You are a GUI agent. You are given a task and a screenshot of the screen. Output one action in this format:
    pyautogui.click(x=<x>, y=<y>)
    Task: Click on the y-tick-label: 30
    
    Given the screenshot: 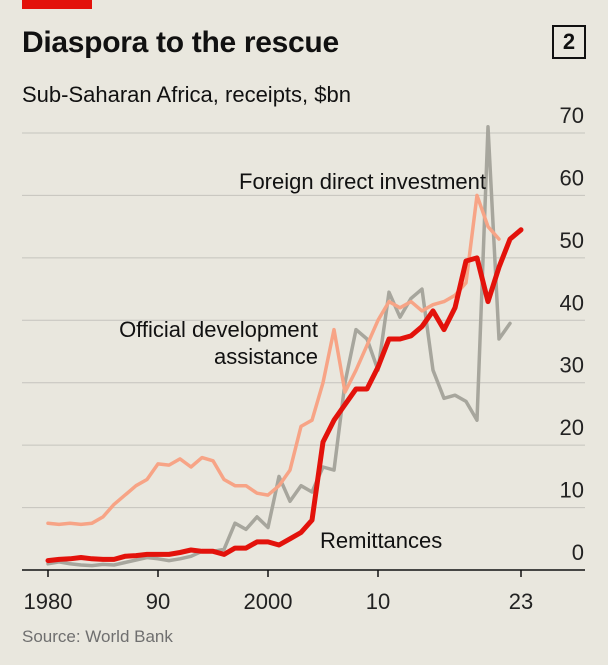 What is the action you would take?
    pyautogui.click(x=572, y=365)
    